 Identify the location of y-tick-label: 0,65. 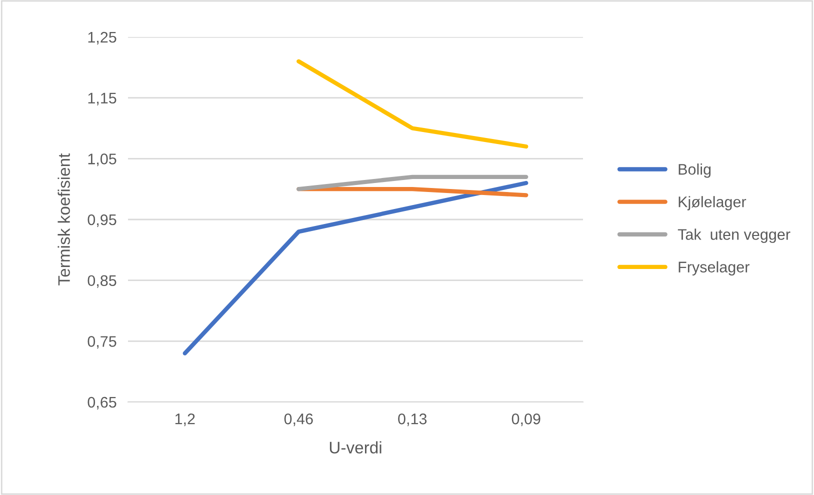
(102, 403).